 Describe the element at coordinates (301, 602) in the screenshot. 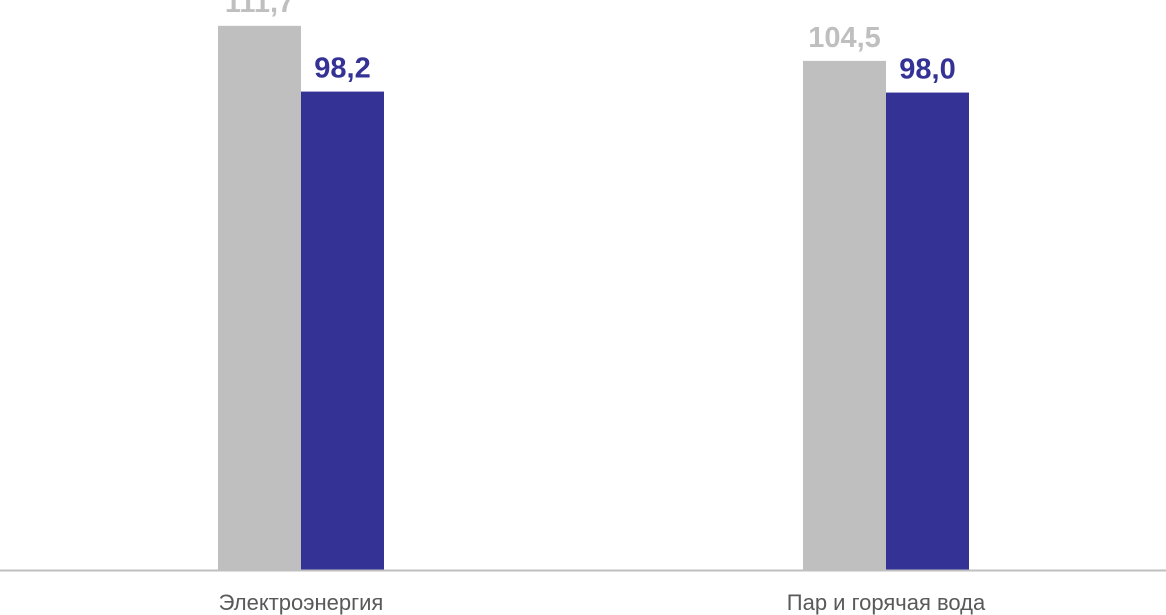

I see `category-label-1: Электроэнергия` at that location.